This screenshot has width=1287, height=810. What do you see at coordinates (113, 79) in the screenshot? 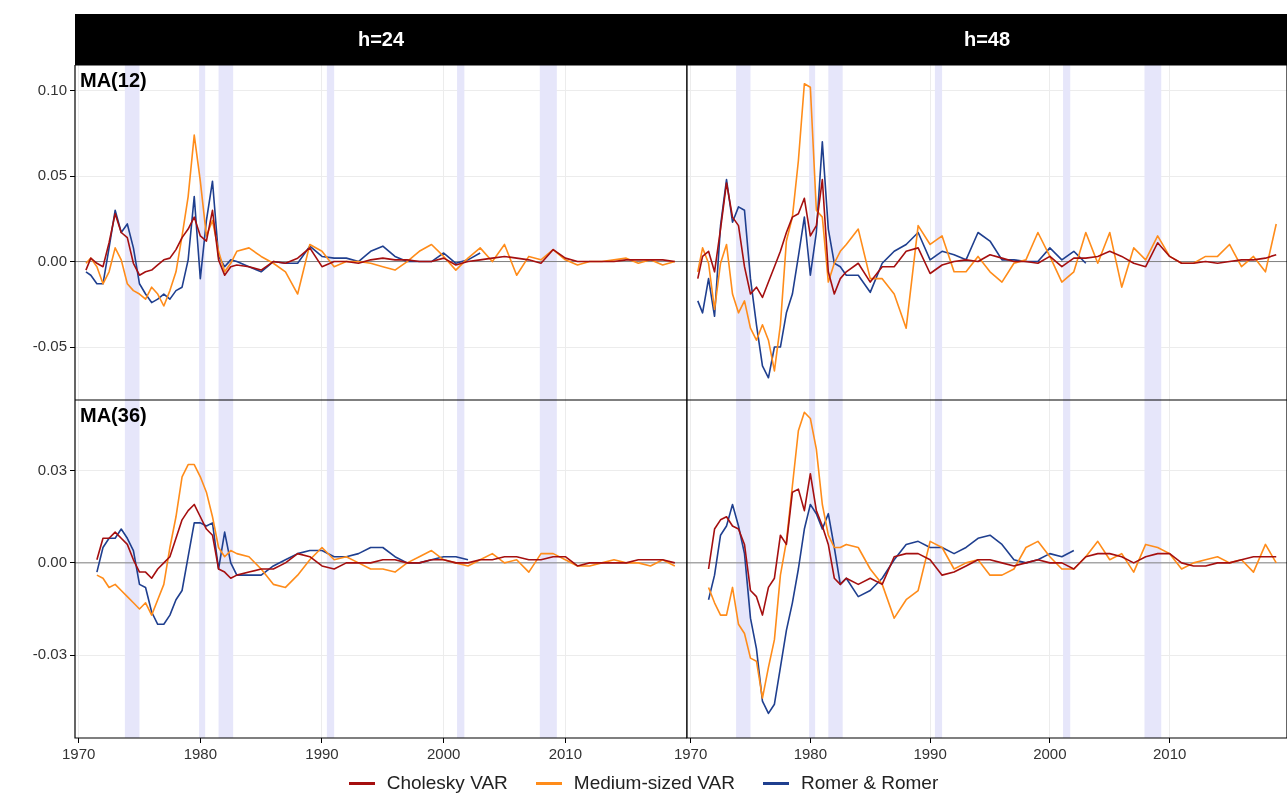
I see `annotation: MA(12)` at bounding box center [113, 79].